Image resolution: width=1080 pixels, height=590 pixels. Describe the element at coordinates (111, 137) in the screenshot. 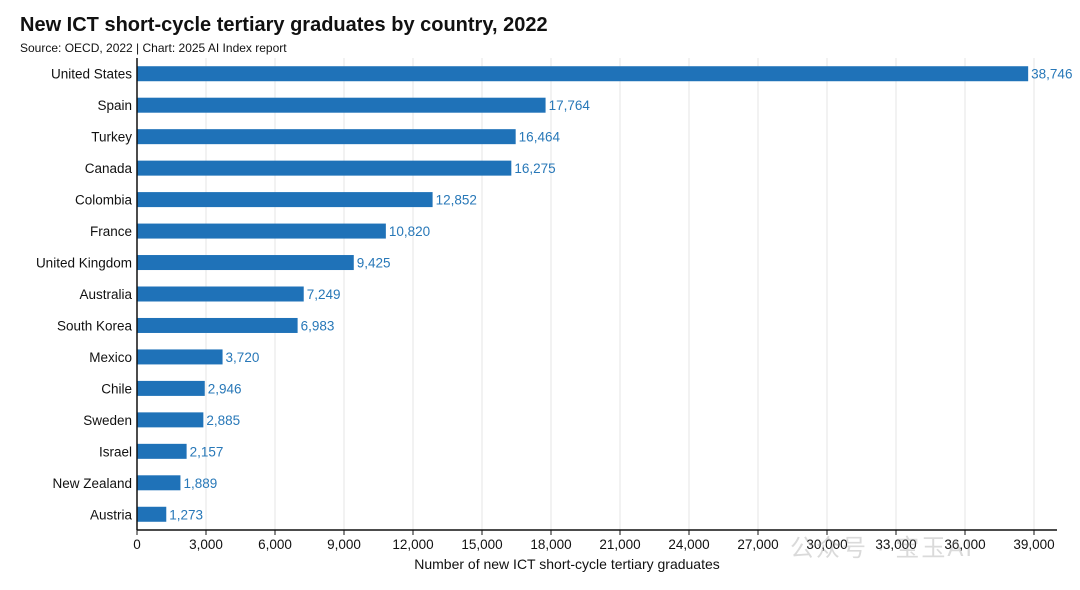

I see `category-label: Turkey` at that location.